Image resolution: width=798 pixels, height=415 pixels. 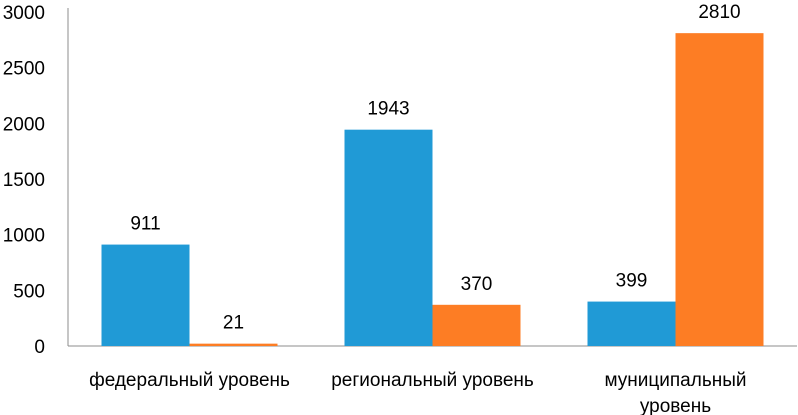 I want to click on y-tick-label: 500, so click(x=29, y=291).